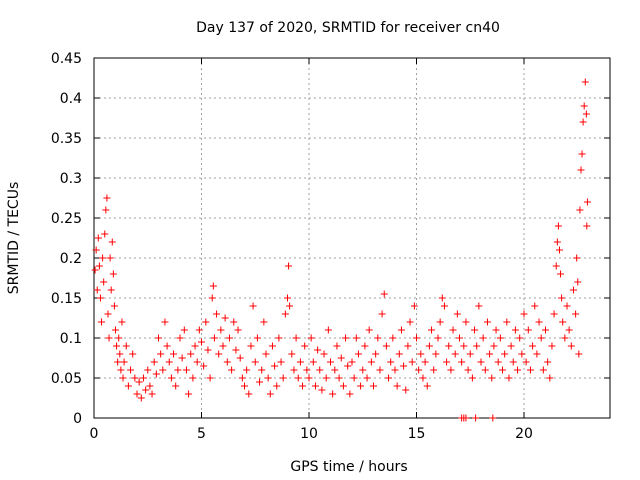 The height and width of the screenshot is (480, 640). Describe the element at coordinates (66, 299) in the screenshot. I see `y-tick-label: 0.15` at that location.